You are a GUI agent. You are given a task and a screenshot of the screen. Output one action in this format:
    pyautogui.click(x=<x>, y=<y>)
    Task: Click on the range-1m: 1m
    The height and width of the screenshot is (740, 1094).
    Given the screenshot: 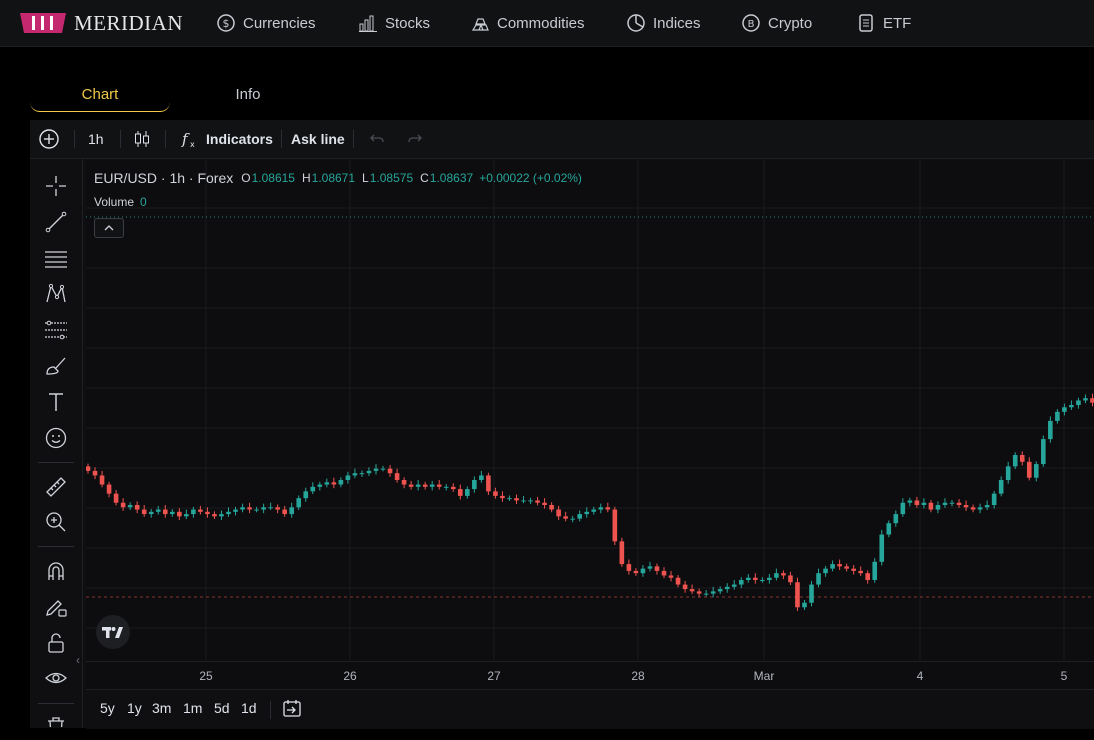 What is the action you would take?
    pyautogui.click(x=193, y=708)
    